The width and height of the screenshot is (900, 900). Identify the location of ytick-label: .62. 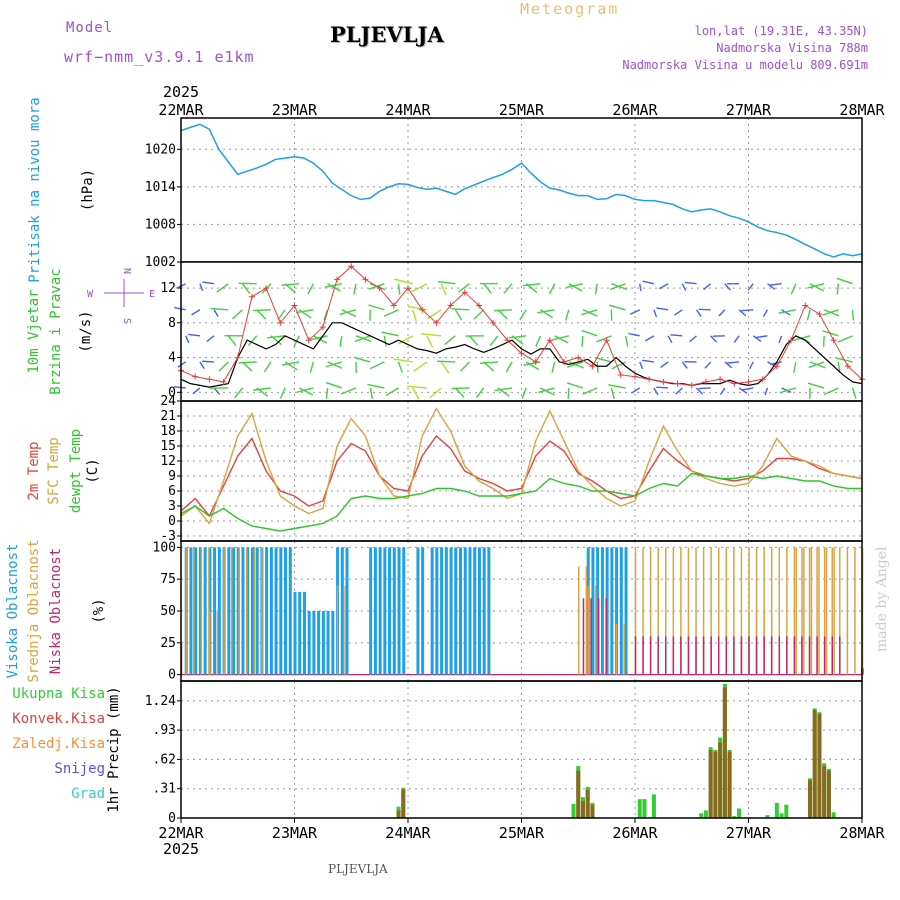
(164, 759).